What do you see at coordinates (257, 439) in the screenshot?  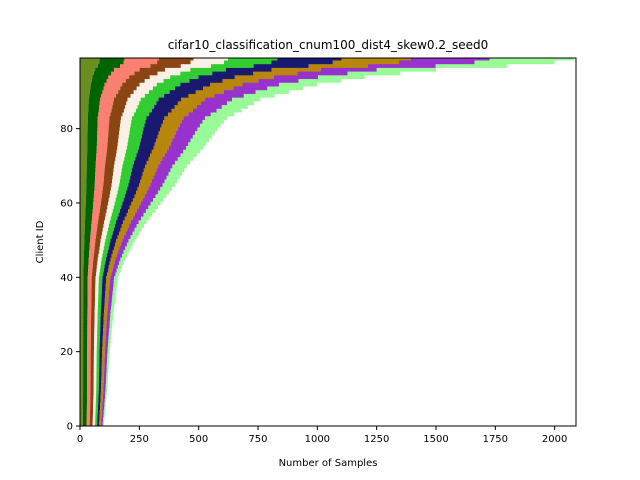 I see `x-tick-label: 750` at bounding box center [257, 439].